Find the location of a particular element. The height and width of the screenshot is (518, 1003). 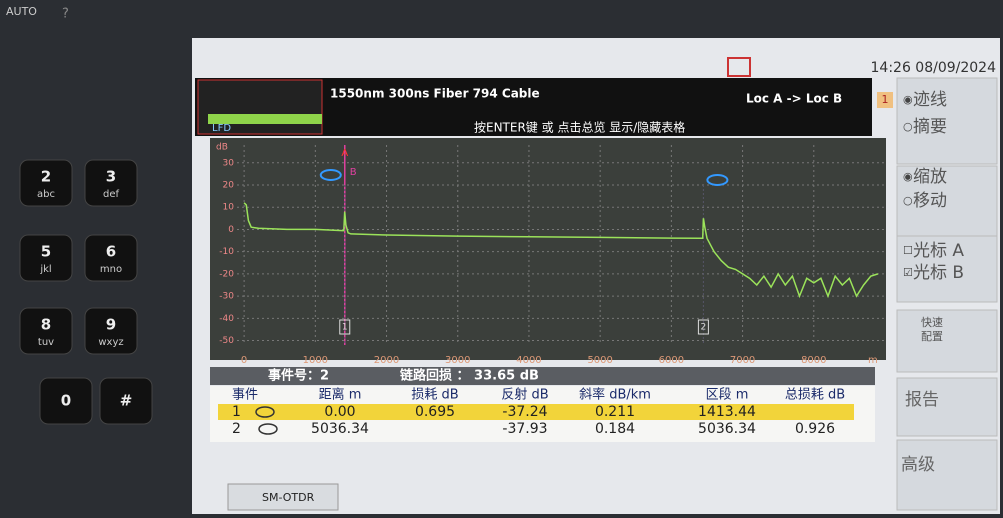

cell: -37.93 is located at coordinates (524, 429).